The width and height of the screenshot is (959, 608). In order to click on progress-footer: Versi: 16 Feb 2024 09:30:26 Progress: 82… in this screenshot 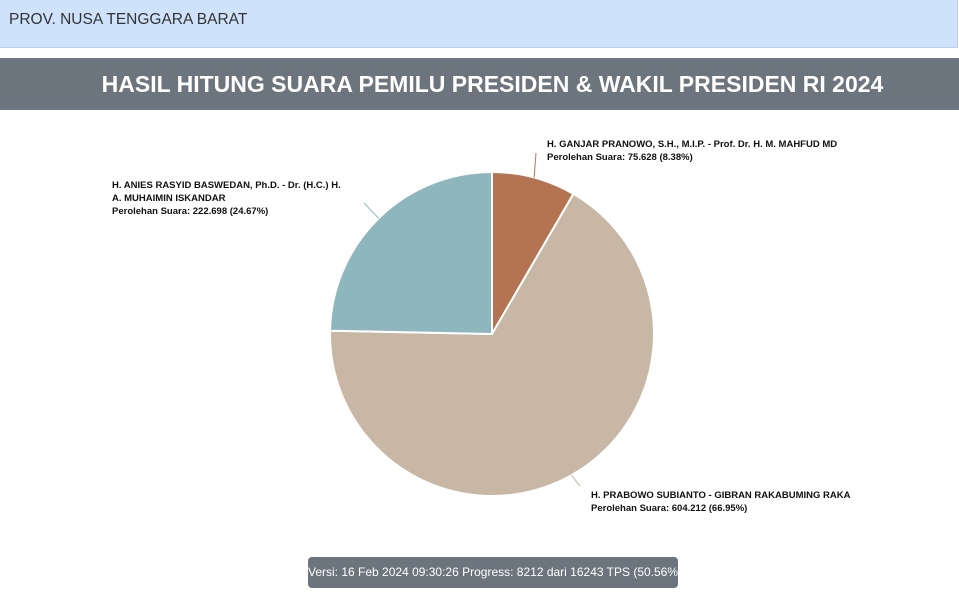, I will do `click(495, 572)`.